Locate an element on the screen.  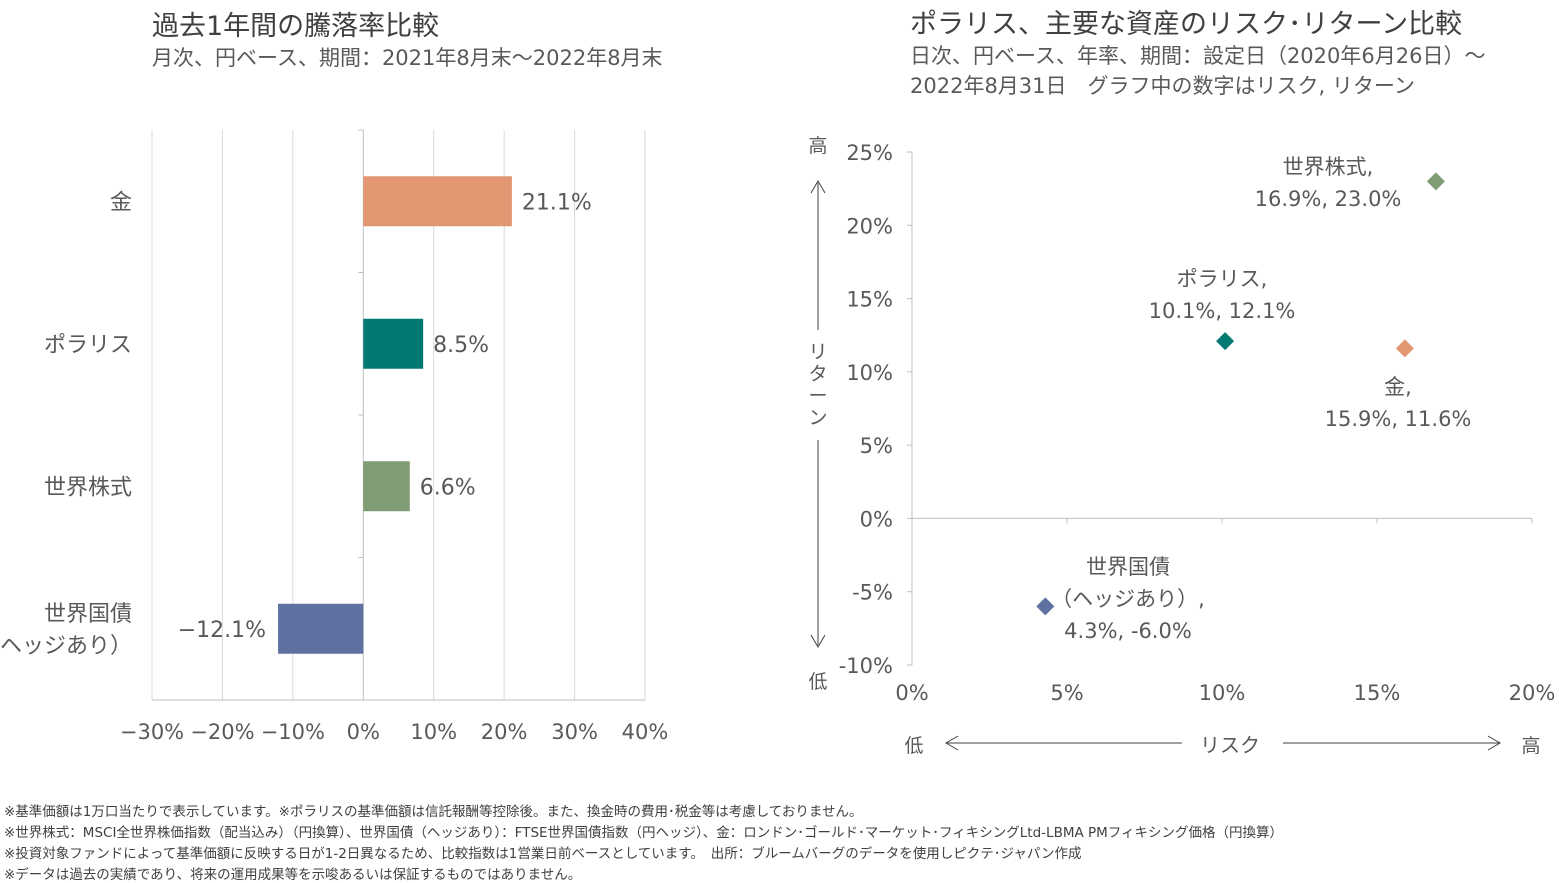
y-low-label: 低 is located at coordinates (817, 682).